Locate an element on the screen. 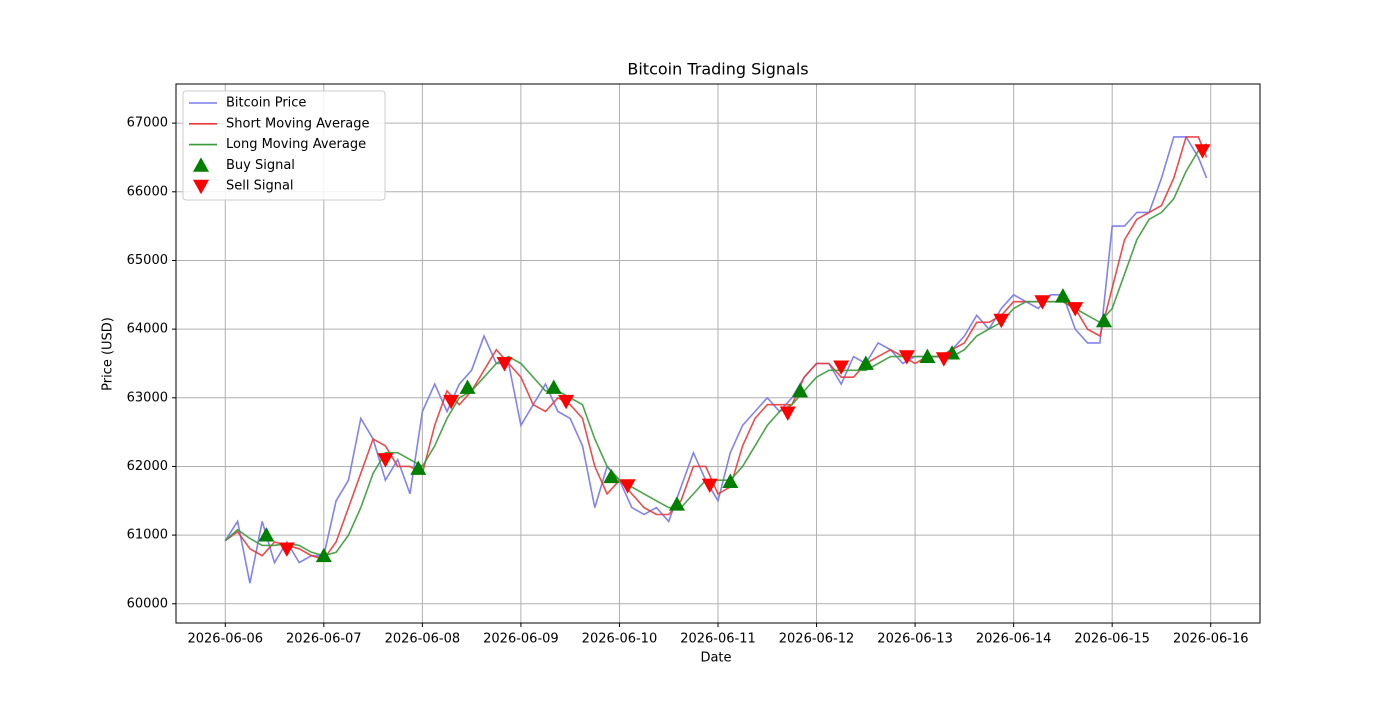 The image size is (1400, 704). x-tick-label: 2026-06-06 is located at coordinates (225, 639).